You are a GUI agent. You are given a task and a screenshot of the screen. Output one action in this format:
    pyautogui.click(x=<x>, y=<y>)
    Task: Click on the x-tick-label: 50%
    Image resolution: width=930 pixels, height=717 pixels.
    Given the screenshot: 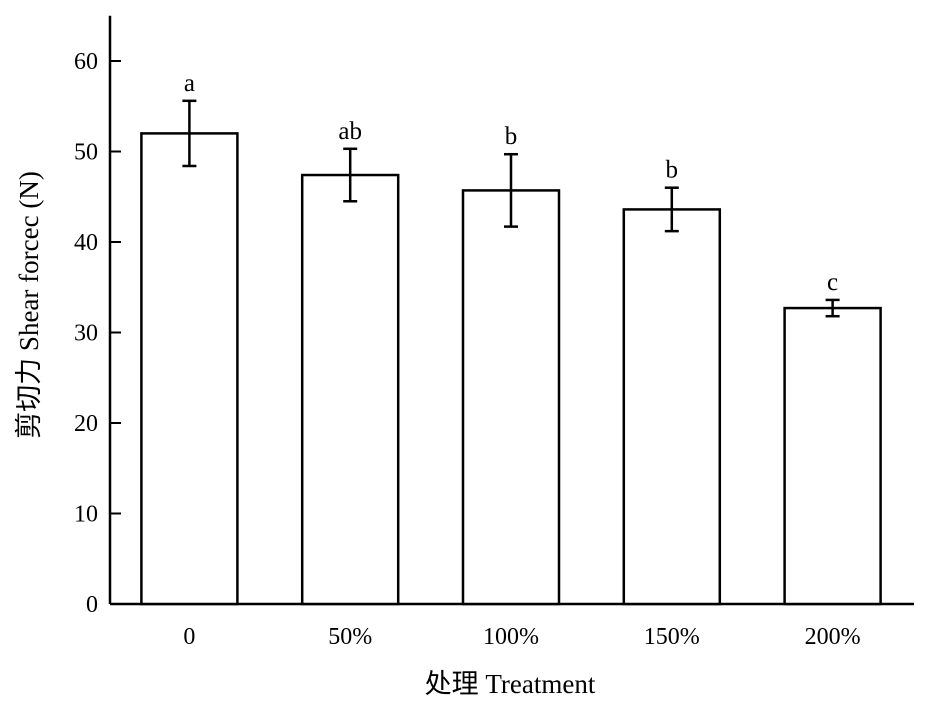 What is the action you would take?
    pyautogui.click(x=350, y=637)
    